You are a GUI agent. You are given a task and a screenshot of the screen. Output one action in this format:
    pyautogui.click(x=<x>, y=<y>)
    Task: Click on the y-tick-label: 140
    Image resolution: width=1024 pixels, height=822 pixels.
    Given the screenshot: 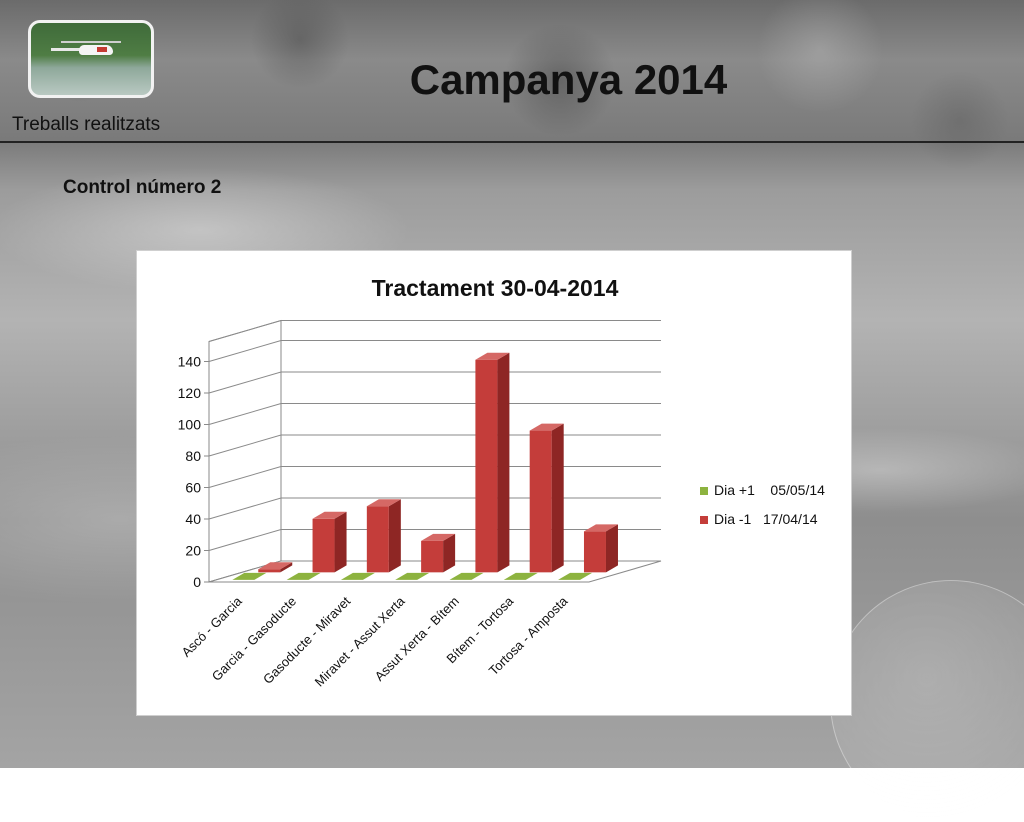 What is the action you would take?
    pyautogui.click(x=190, y=362)
    